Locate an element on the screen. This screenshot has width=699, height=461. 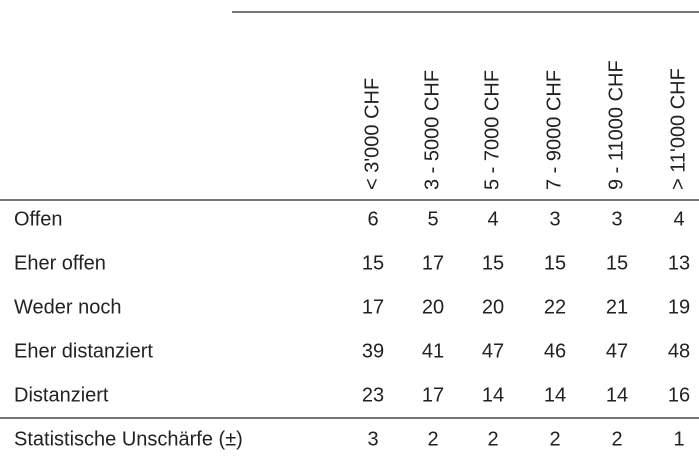
row-label: Eher distanziert is located at coordinates (83, 351).